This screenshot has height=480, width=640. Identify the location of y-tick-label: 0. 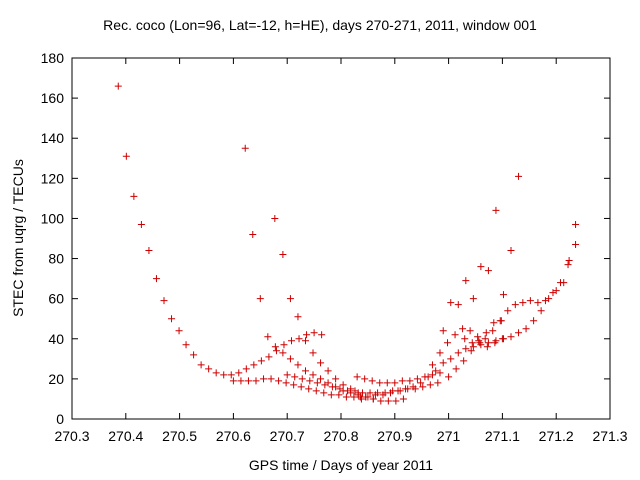
(60, 419).